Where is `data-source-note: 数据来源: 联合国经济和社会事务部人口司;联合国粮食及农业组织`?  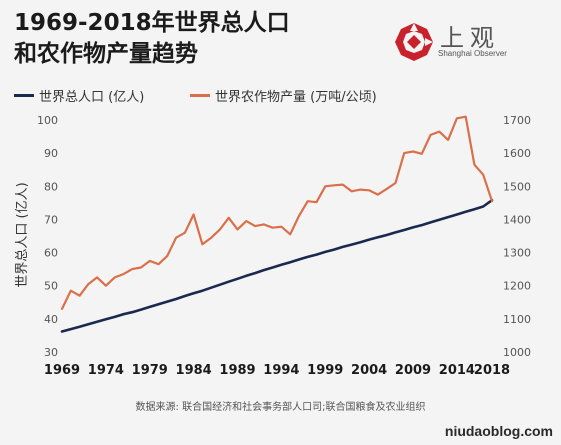 data-source-note: 数据来源: 联合国经济和社会事务部人口司;联合国粮食及农业组织 is located at coordinates (280, 407).